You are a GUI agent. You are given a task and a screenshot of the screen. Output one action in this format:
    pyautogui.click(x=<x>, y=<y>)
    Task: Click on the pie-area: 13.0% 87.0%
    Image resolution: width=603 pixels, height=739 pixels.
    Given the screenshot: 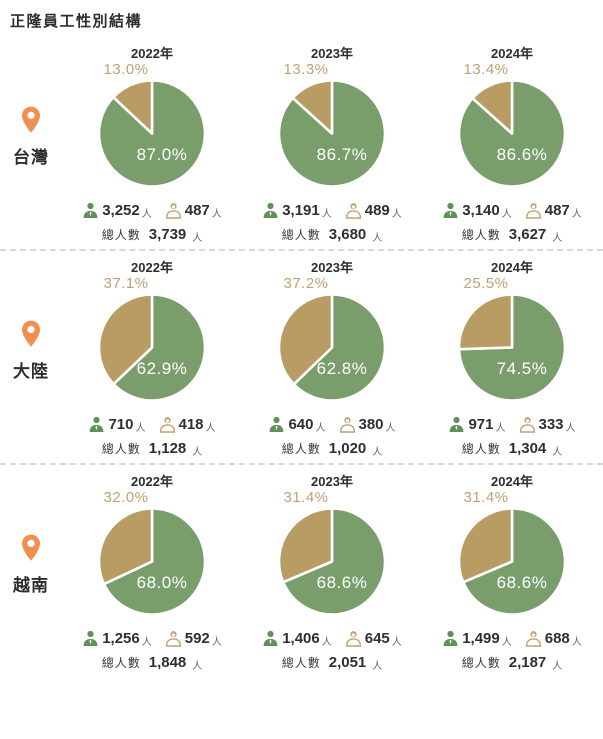 What is the action you would take?
    pyautogui.click(x=152, y=127)
    